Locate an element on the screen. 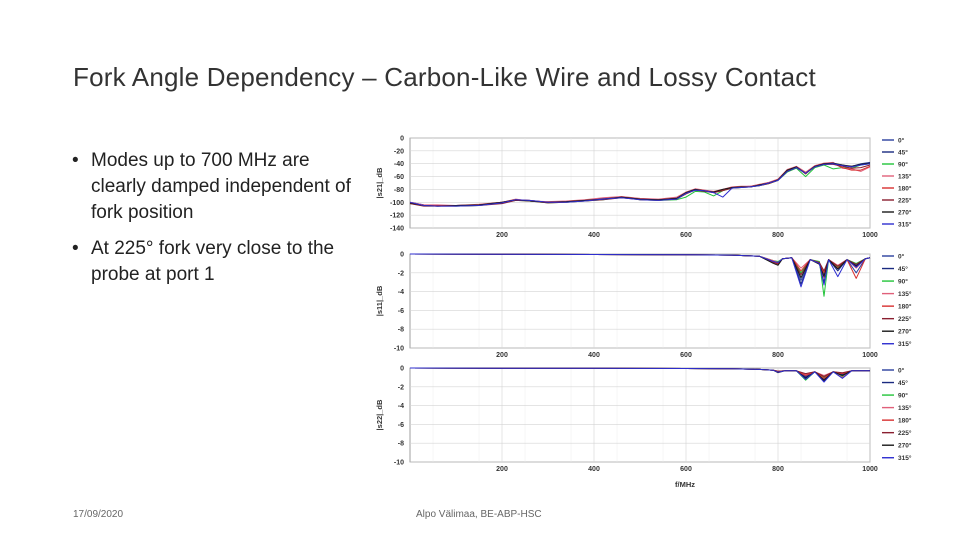  footer-date: 17/09/2020 is located at coordinates (98, 514).